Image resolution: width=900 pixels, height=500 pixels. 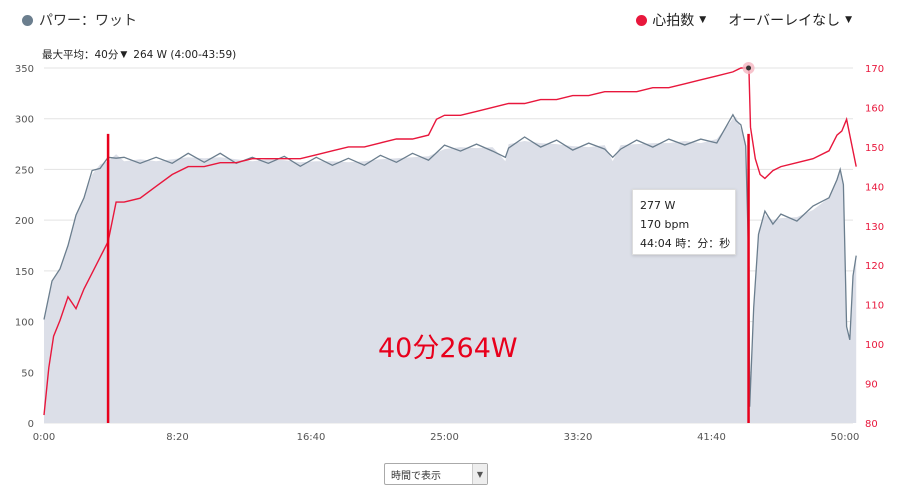 I want to click on annotation-text: 40分264W, so click(x=448, y=348).